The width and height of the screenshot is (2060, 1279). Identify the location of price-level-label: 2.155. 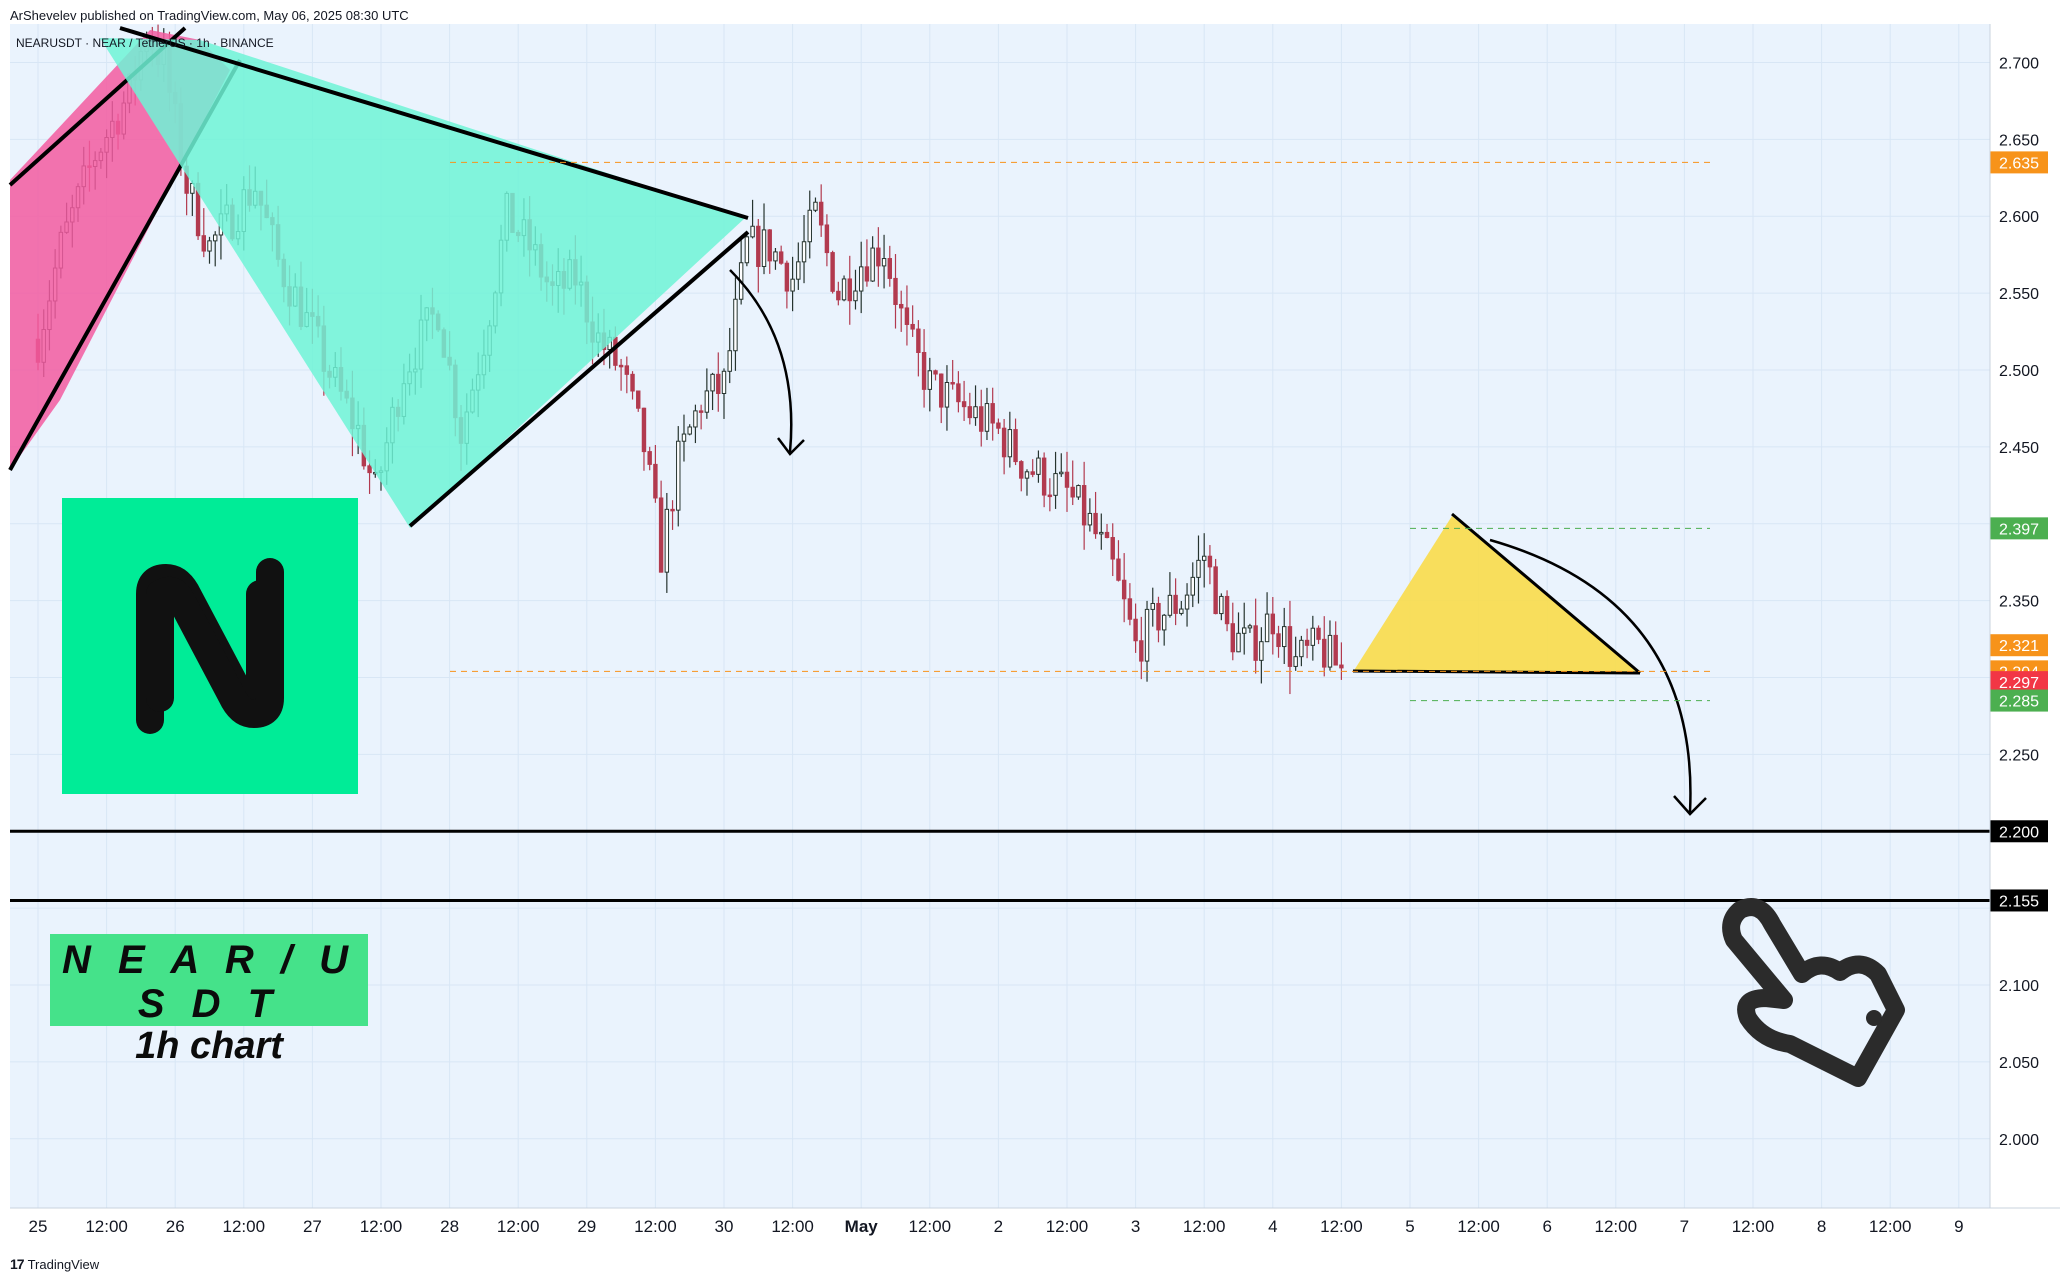
(2019, 901).